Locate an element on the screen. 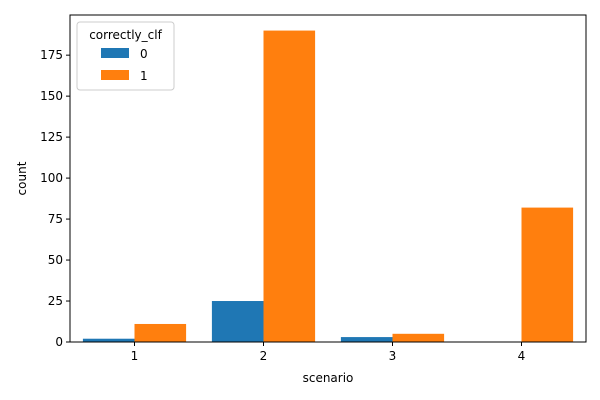 This screenshot has width=600, height=400. y-tick-label: 75 is located at coordinates (55, 219).